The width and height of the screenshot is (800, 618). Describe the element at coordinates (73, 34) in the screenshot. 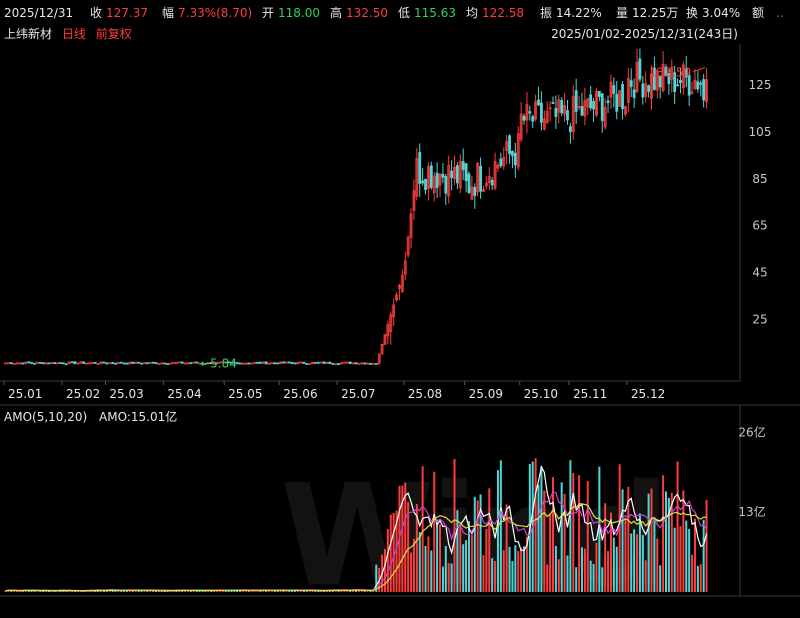

I see `period-label: 日线` at that location.